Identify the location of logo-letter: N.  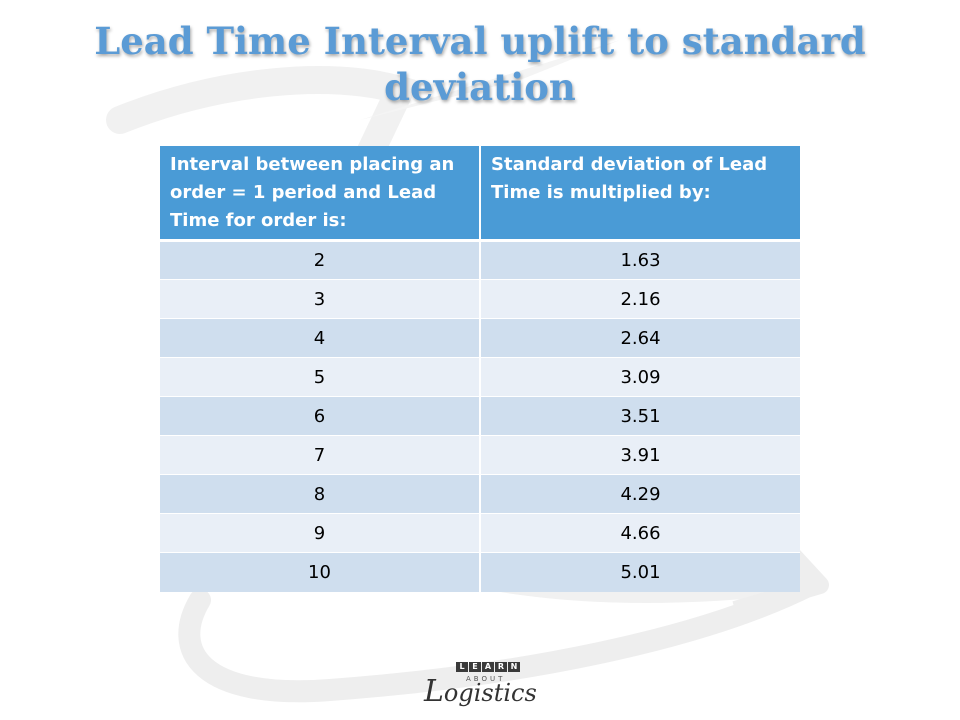
(514, 667).